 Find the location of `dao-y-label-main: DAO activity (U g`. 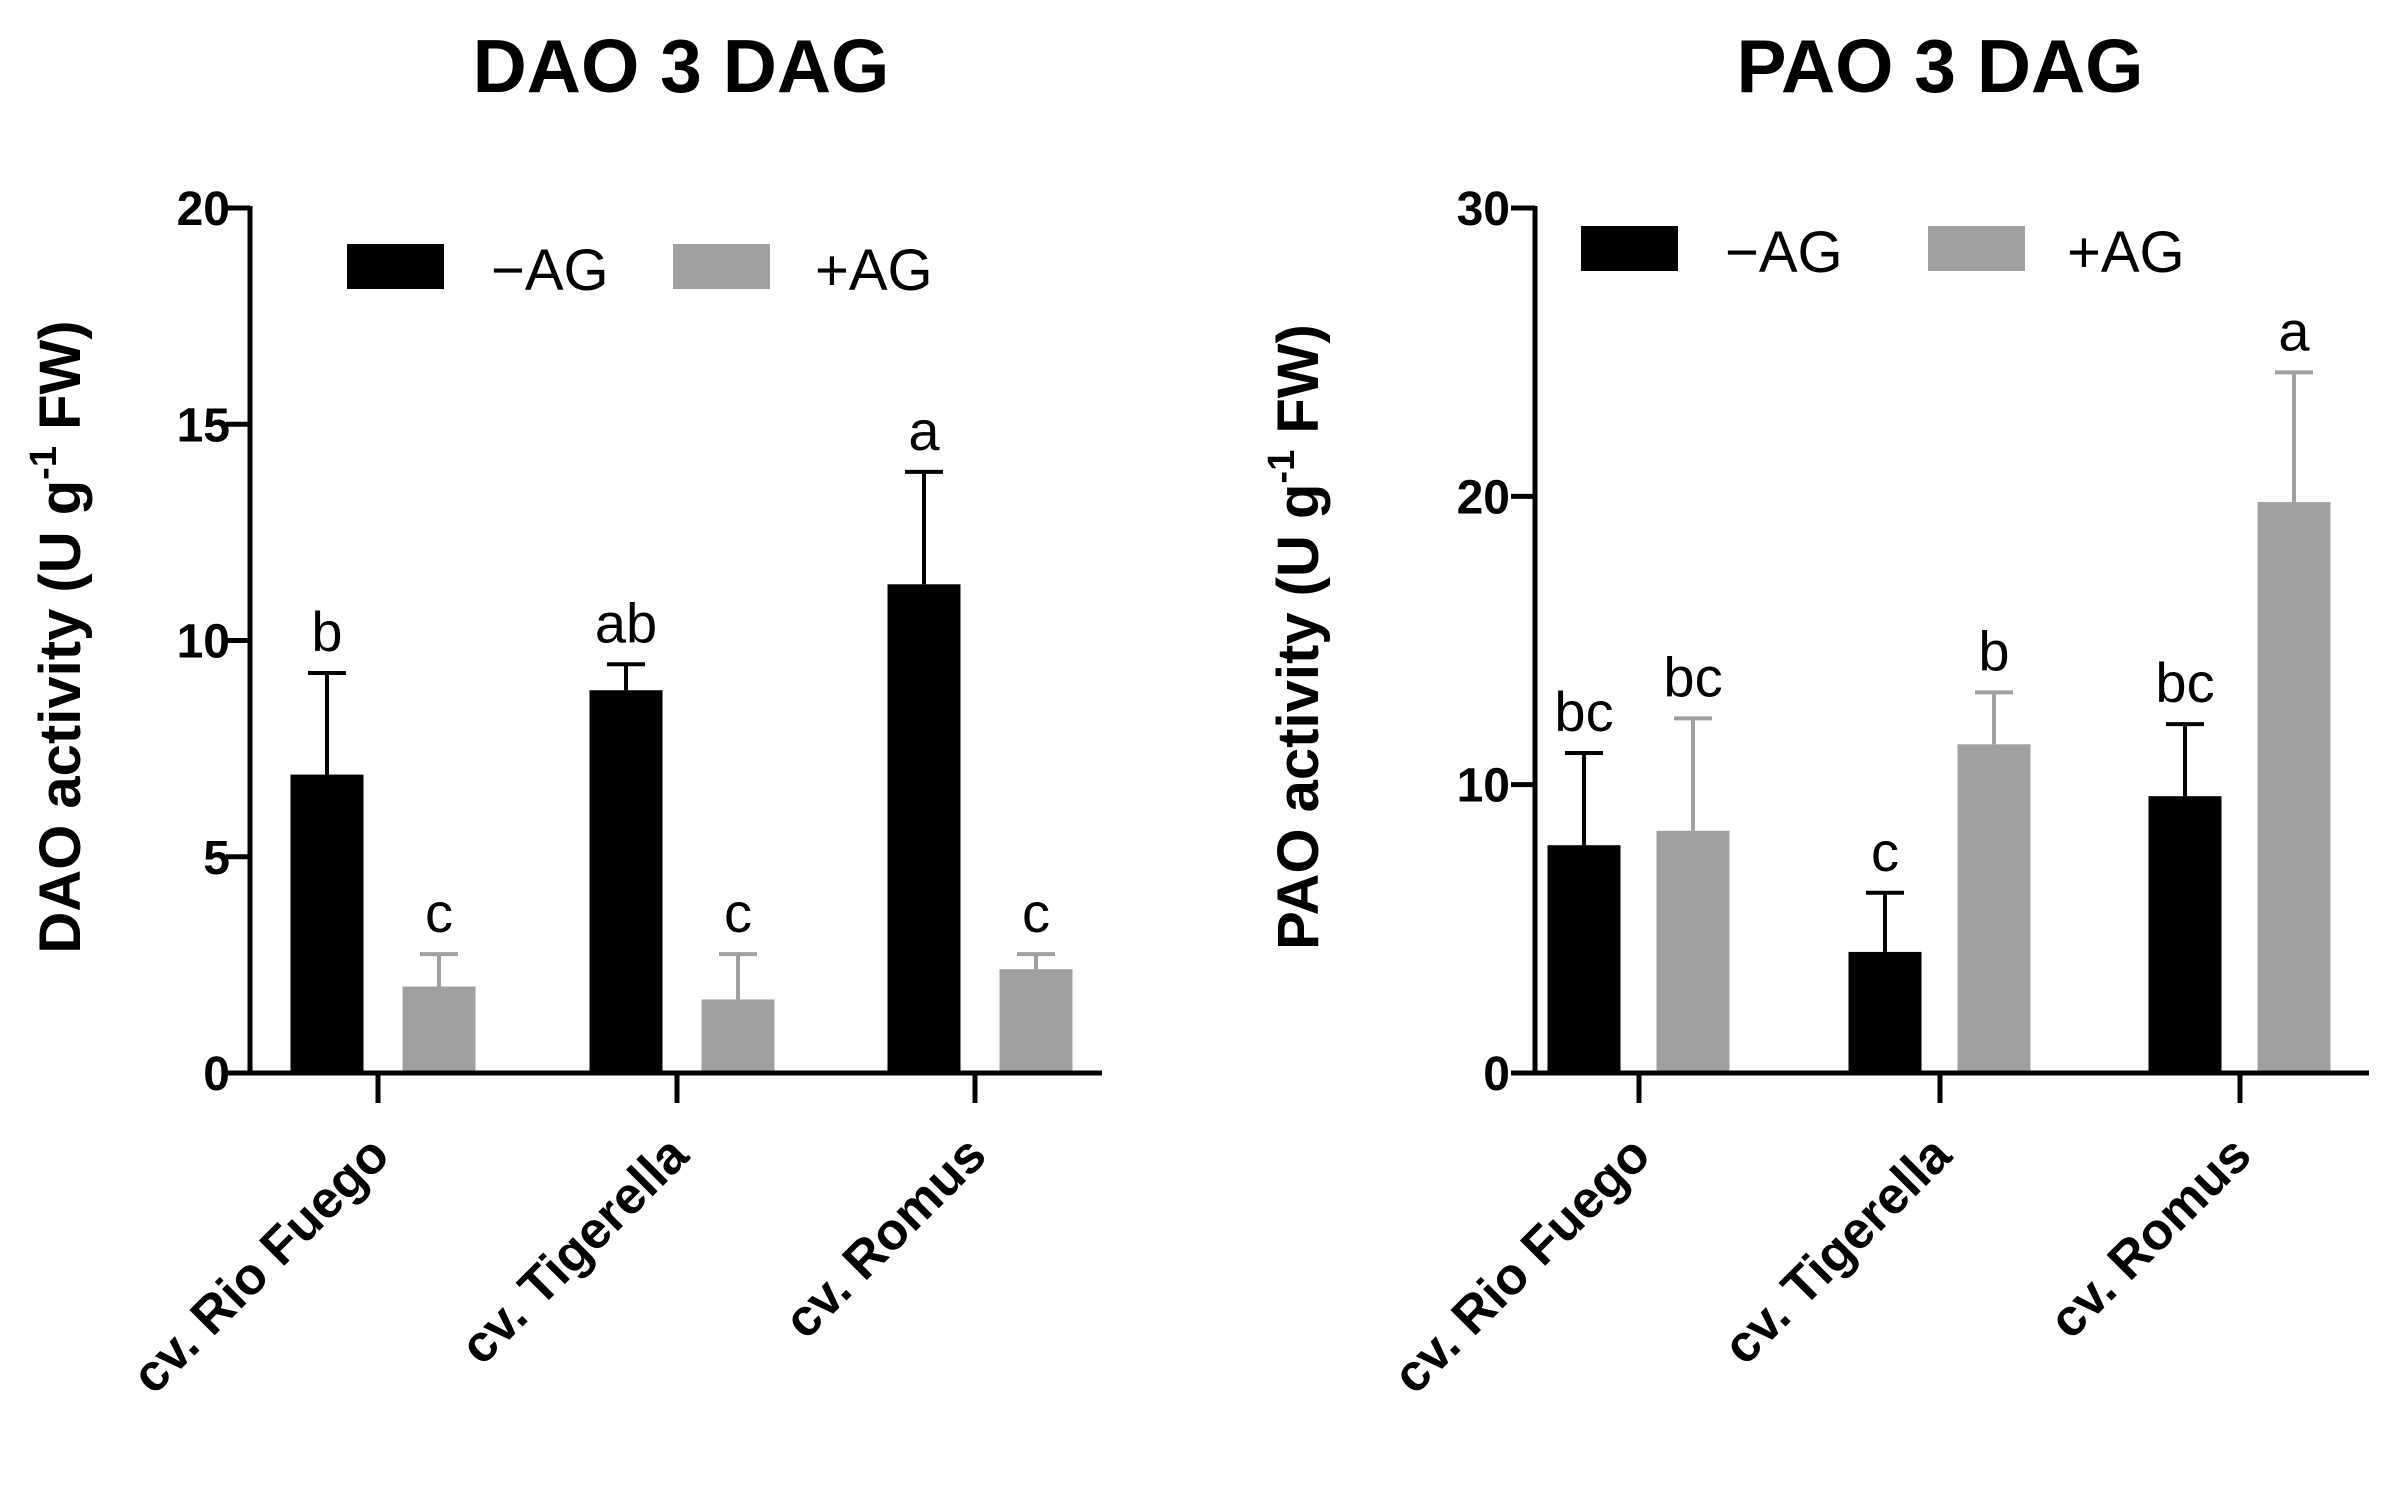

dao-y-label-main: DAO activity (U g is located at coordinates (60, 717).